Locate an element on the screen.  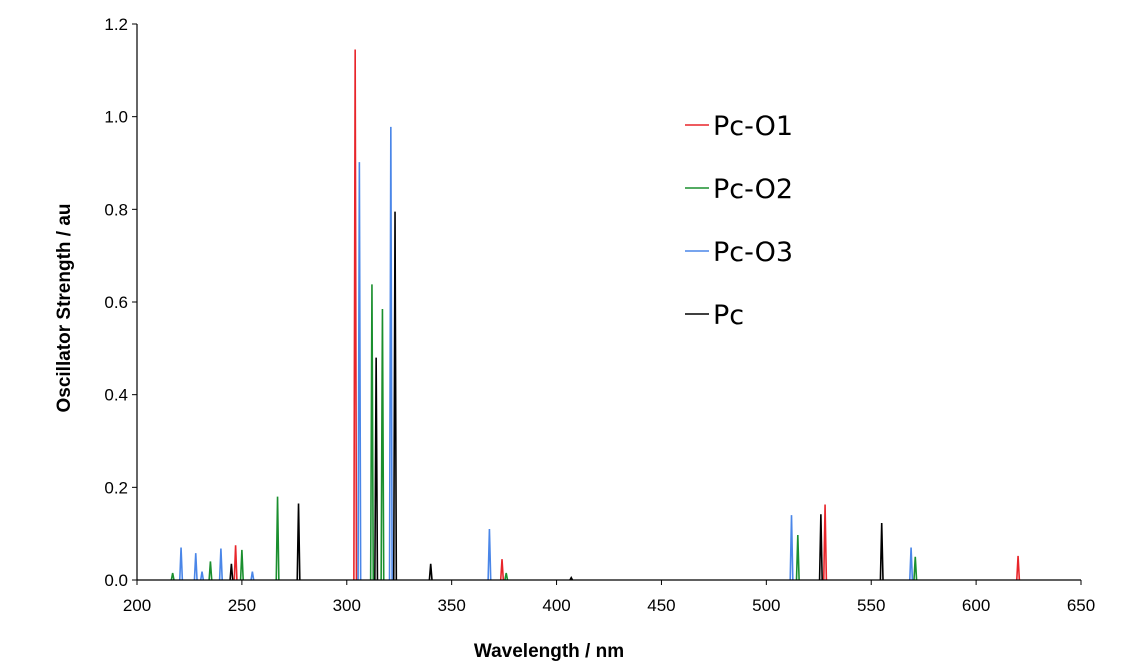
legend-label: Pc-O1 is located at coordinates (753, 126).